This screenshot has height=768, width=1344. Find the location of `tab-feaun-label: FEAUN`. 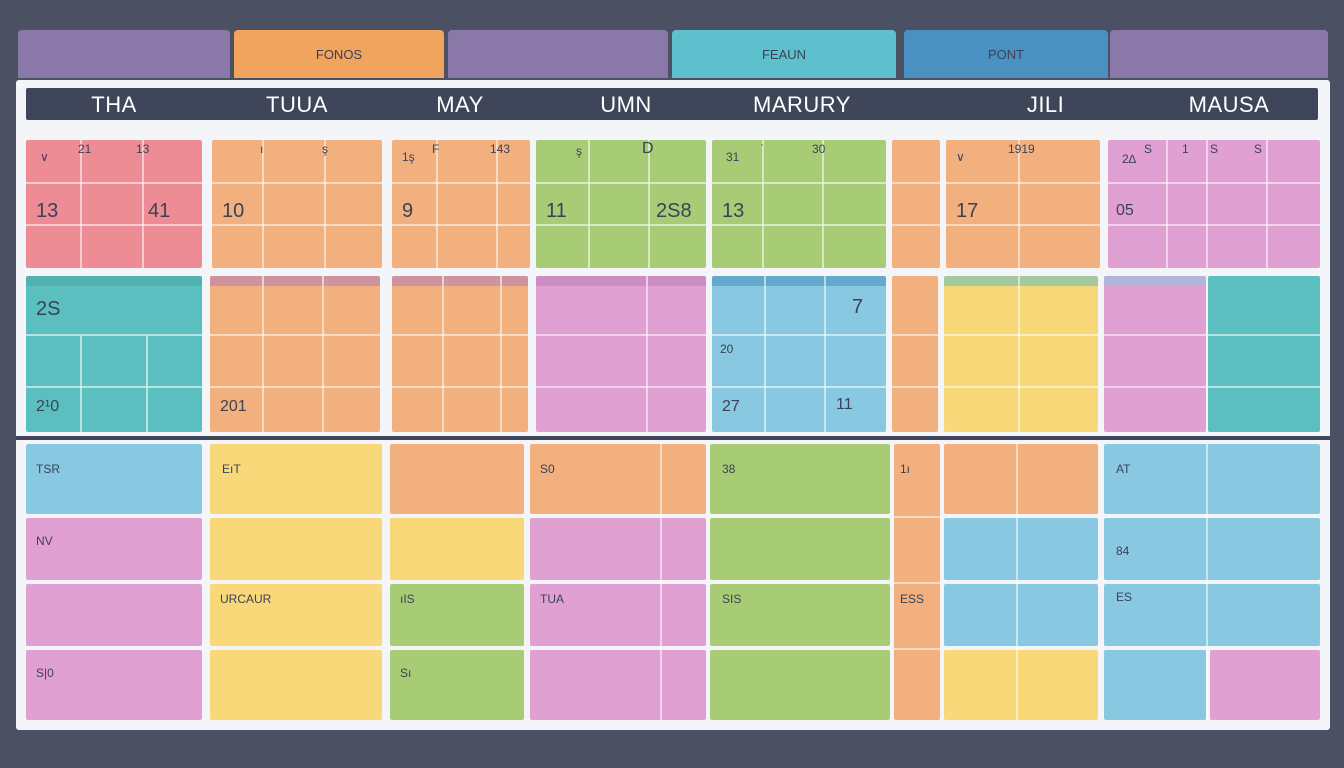

tab-feaun-label: FEAUN is located at coordinates (784, 54).